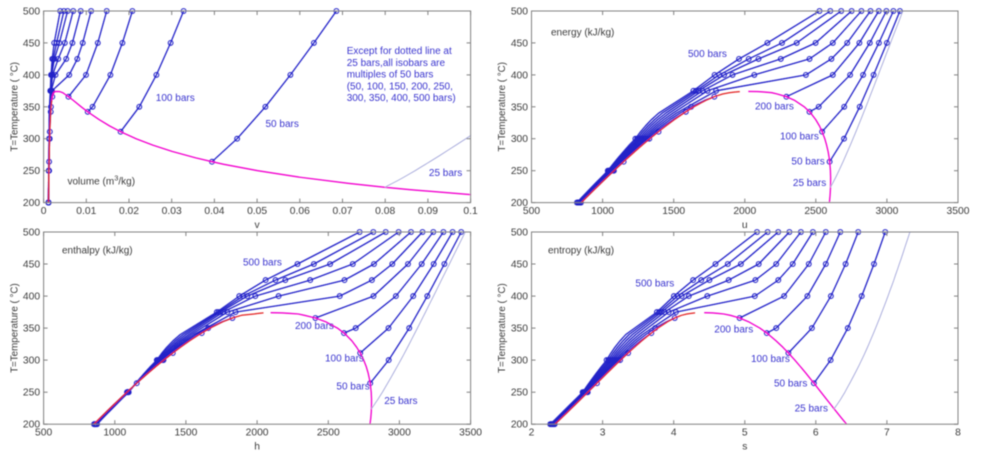 This screenshot has height=458, width=1000. What do you see at coordinates (390, 75) in the screenshot?
I see `svg-text: multiples of 50 bars` at bounding box center [390, 75].